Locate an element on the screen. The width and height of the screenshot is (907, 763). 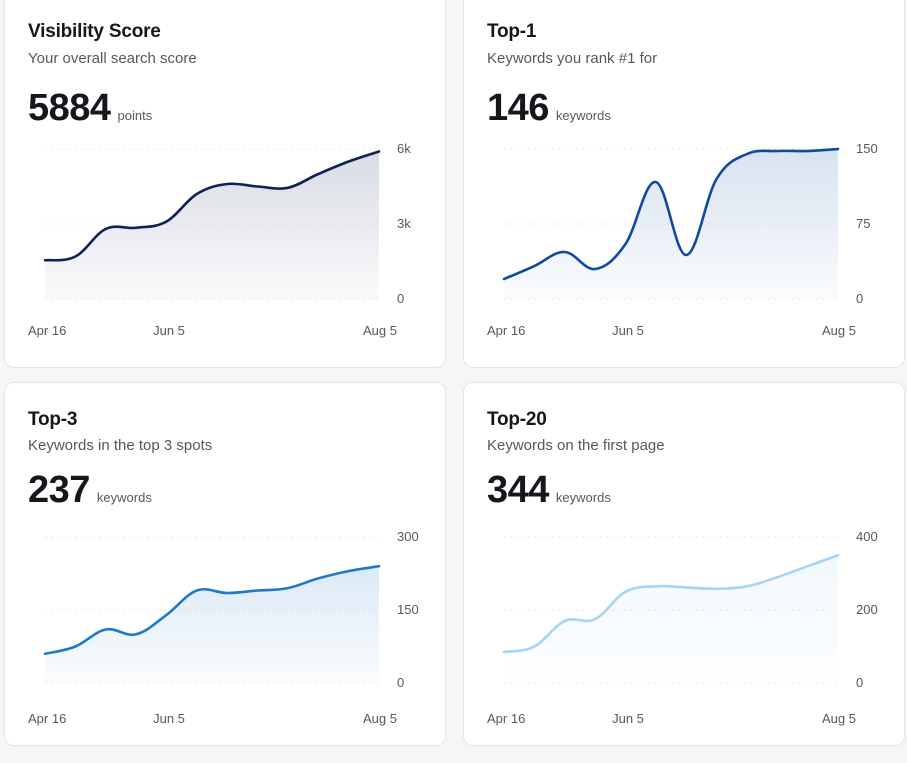
metric: 237 keywords is located at coordinates (90, 490).